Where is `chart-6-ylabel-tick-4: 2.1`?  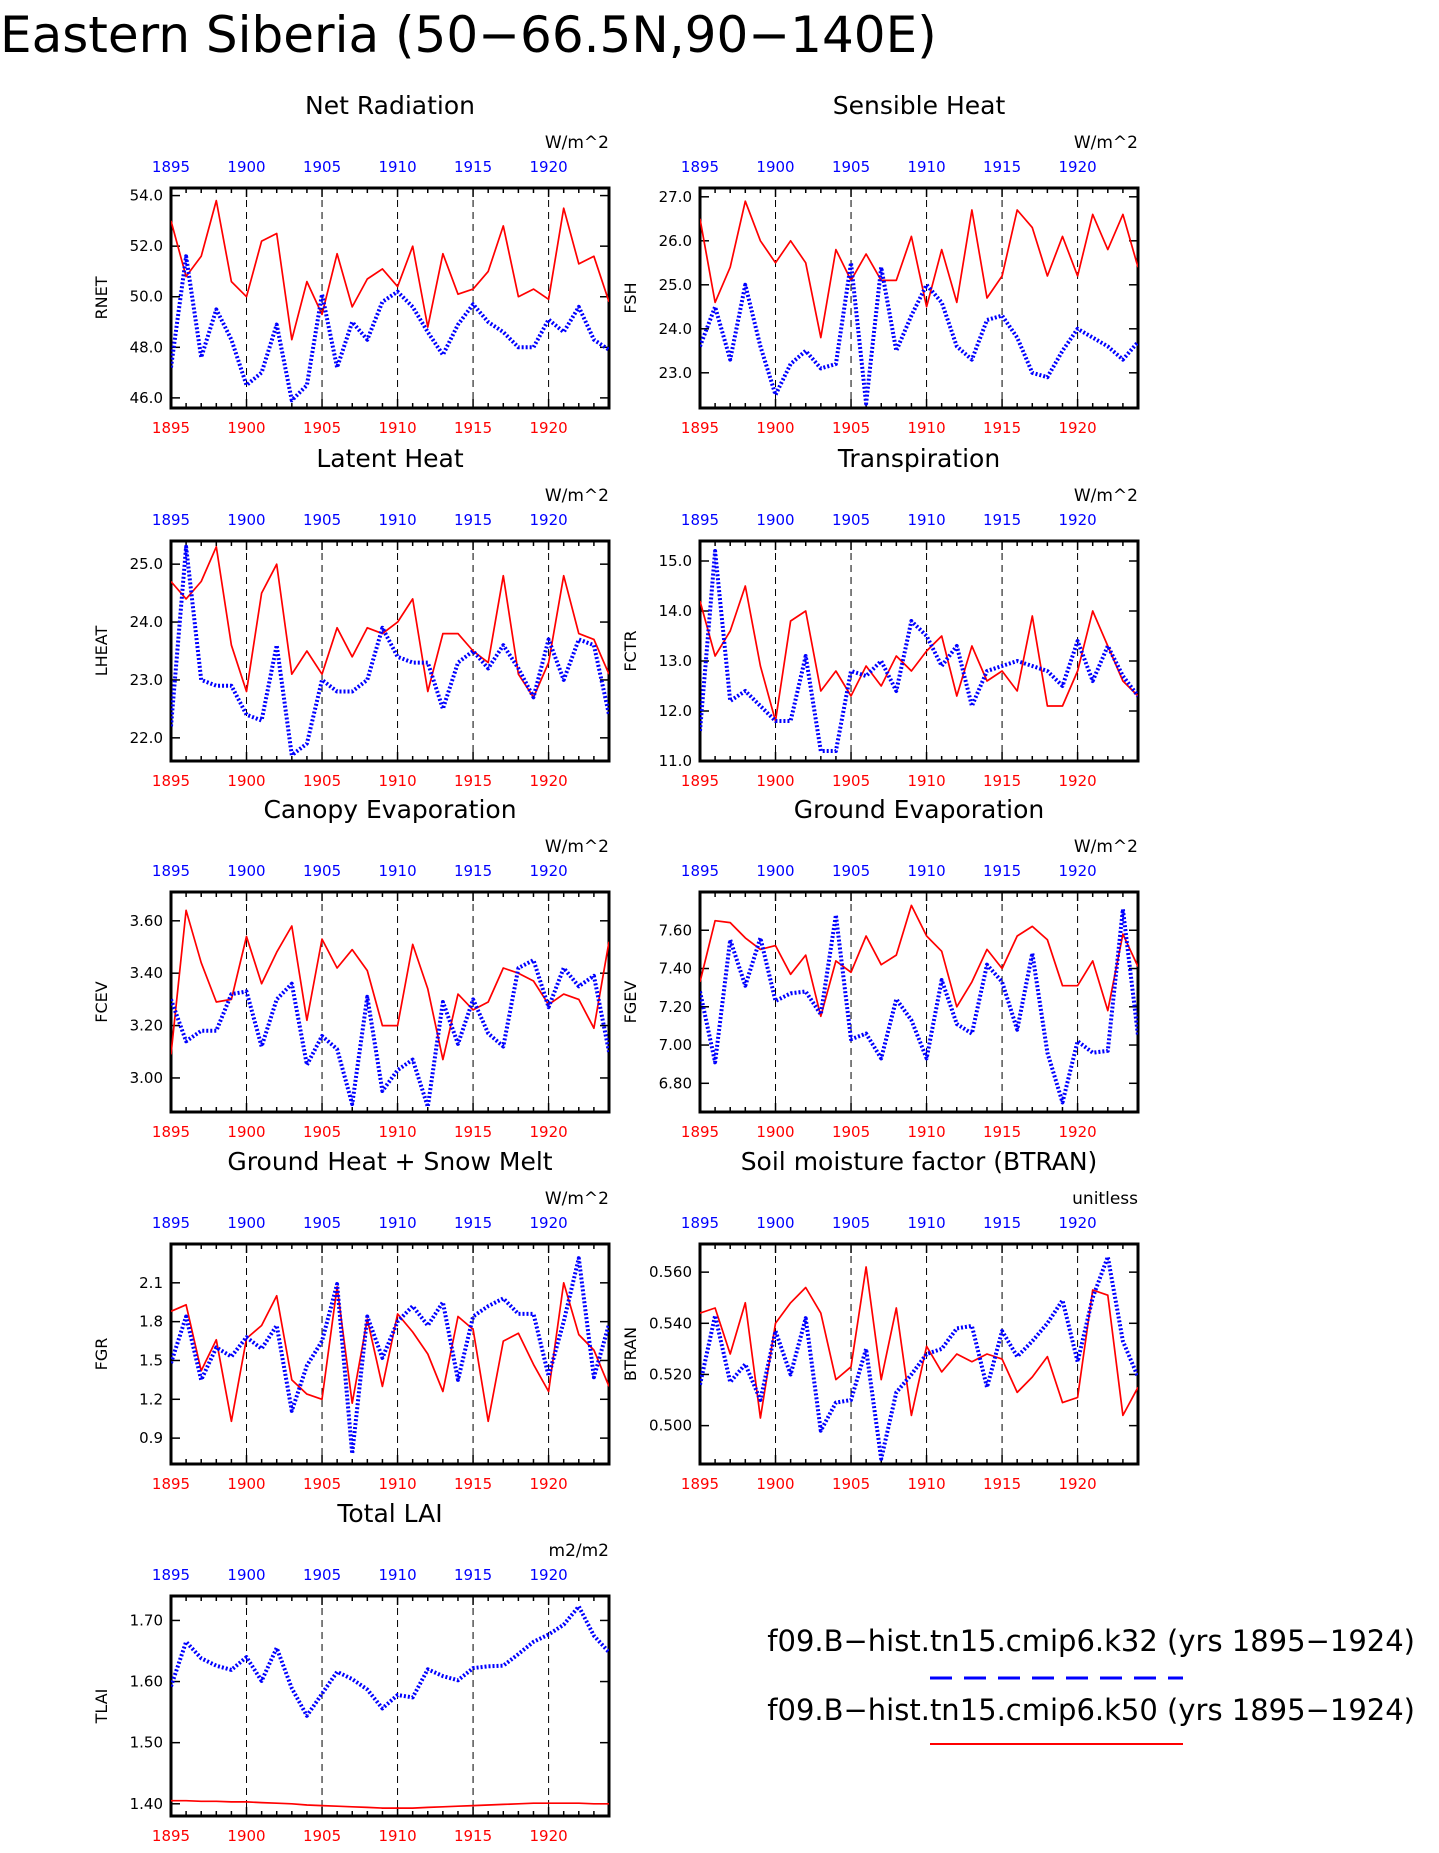 chart-6-ylabel-tick-4: 2.1 is located at coordinates (151, 1283).